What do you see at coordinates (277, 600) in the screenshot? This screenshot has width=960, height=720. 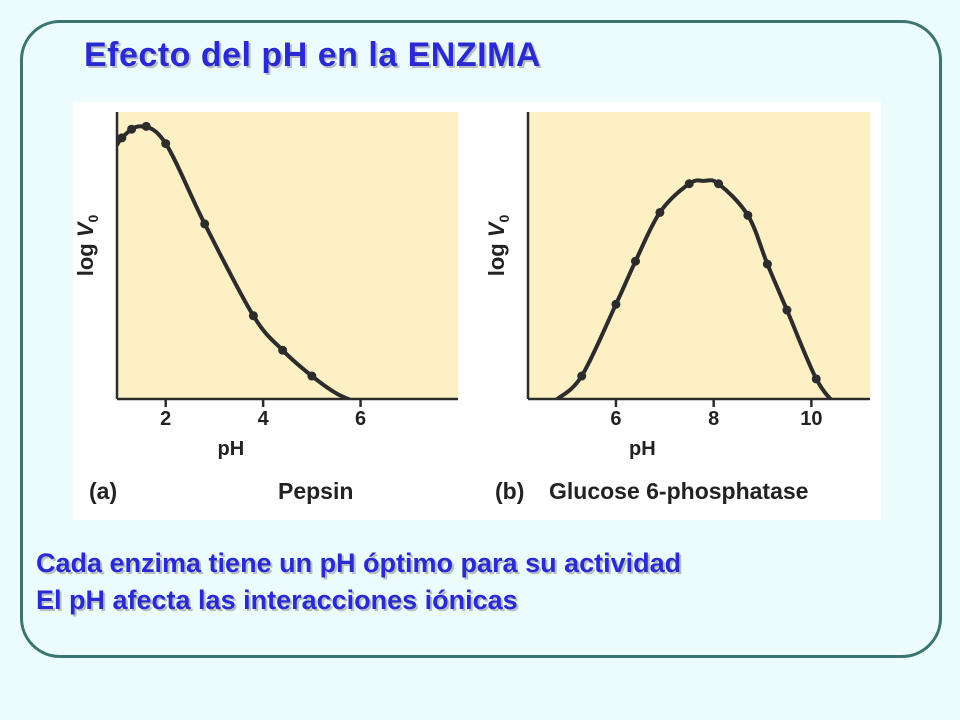 I see `caption-line-2: El pH afecta las interacciones iónicas` at bounding box center [277, 600].